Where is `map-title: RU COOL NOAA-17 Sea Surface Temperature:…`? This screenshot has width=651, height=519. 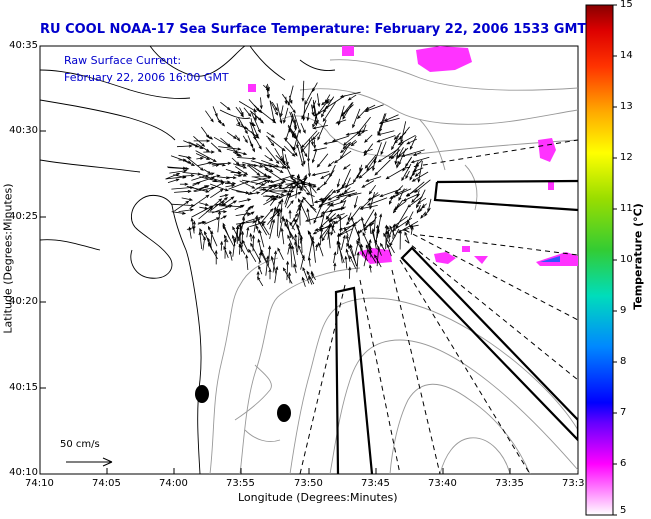
map-title: RU COOL NOAA-17 Sea Surface Temperature:… is located at coordinates (313, 29).